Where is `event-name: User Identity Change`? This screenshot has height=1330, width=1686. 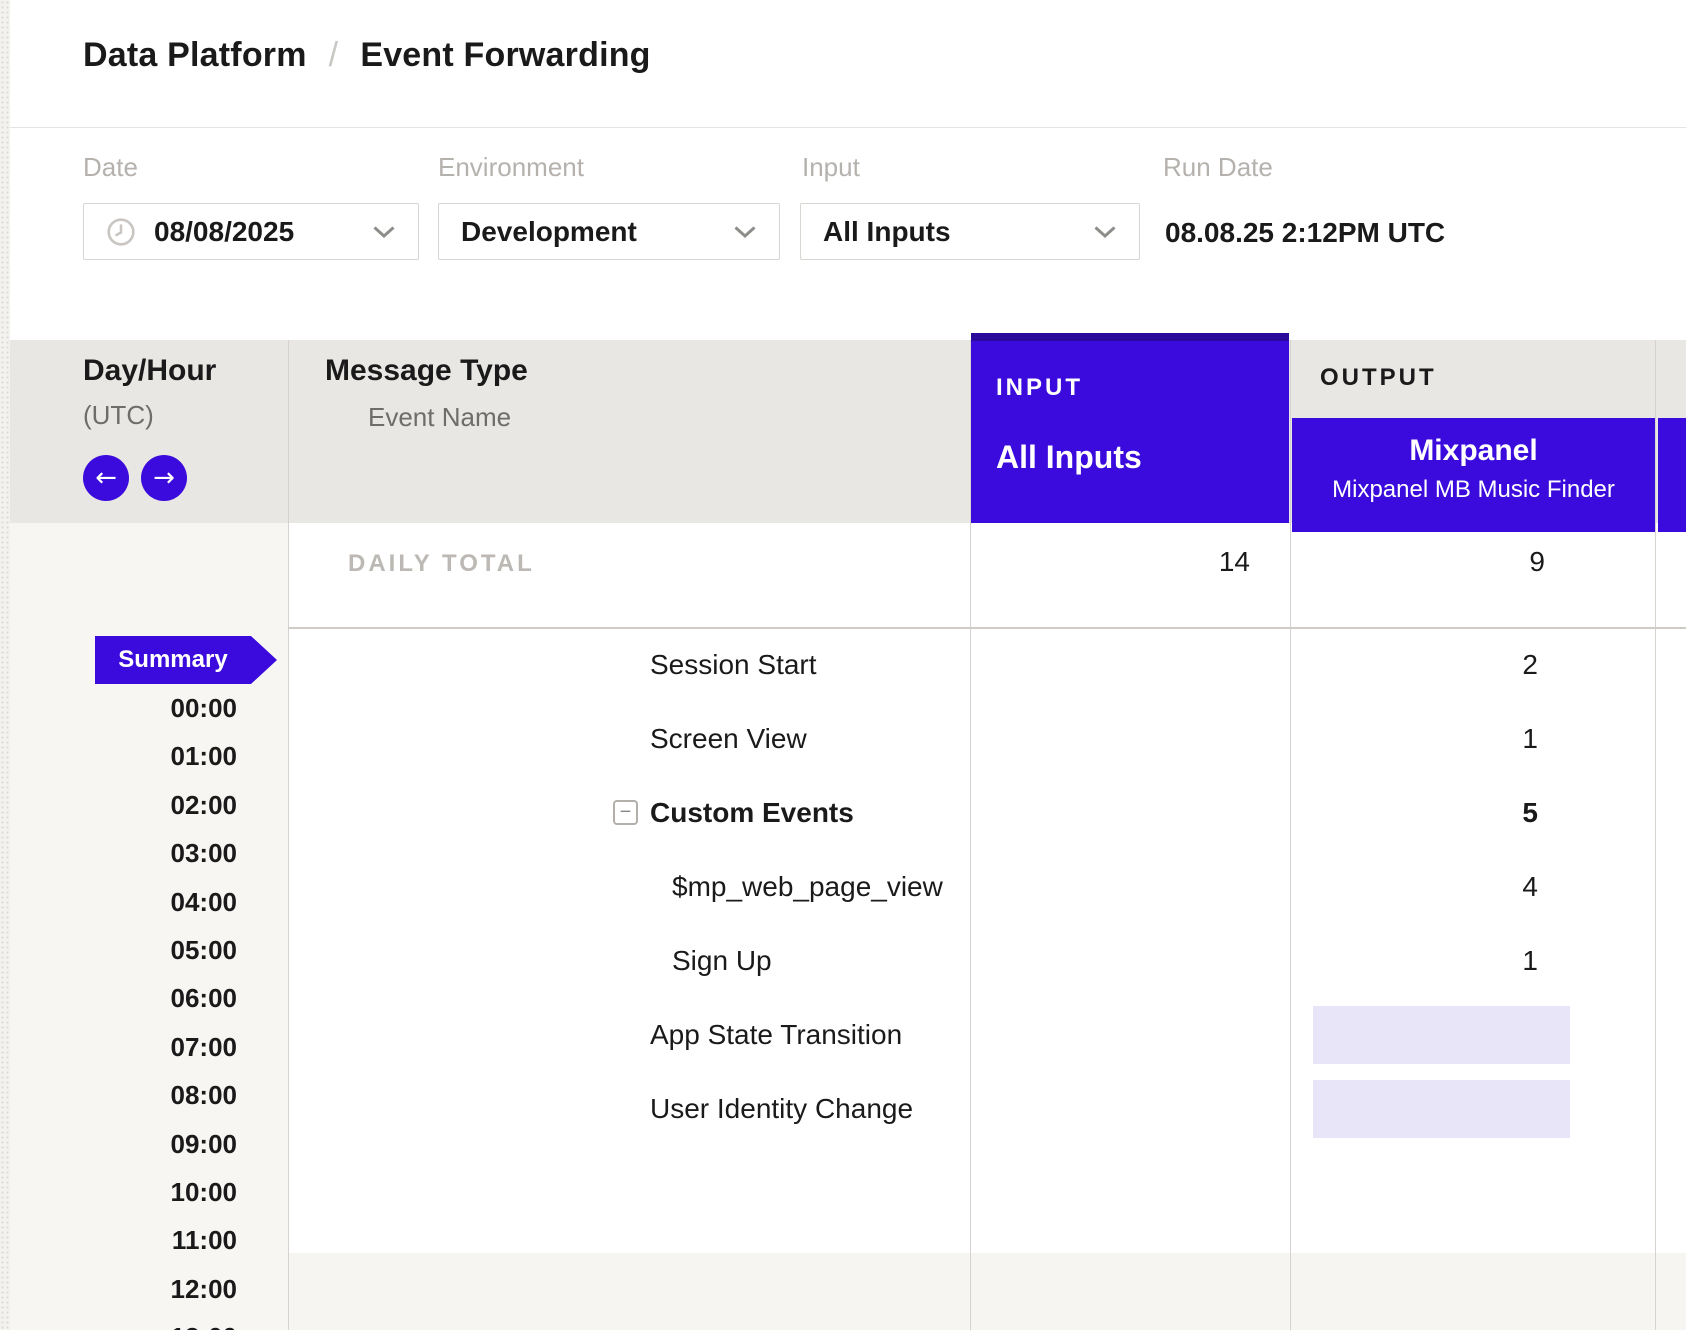
event-name: User Identity Change is located at coordinates (782, 1108).